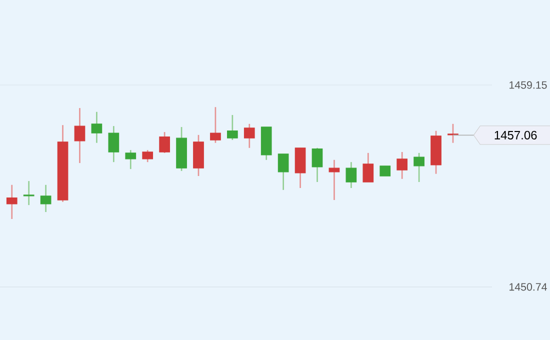 The width and height of the screenshot is (550, 340). Describe the element at coordinates (528, 287) in the screenshot. I see `y-tick-label: 1450.74` at that location.